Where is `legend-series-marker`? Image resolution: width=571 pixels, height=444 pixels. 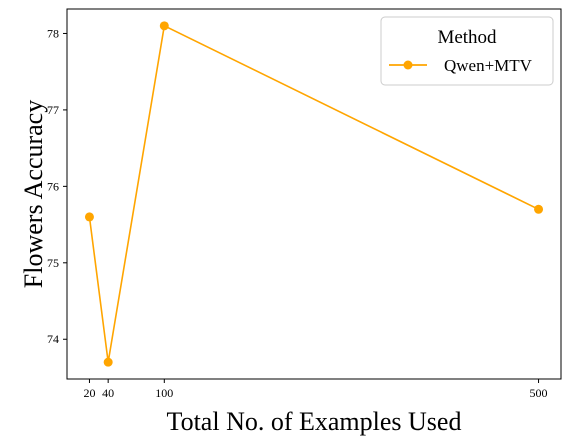 legend-series-marker is located at coordinates (408, 65).